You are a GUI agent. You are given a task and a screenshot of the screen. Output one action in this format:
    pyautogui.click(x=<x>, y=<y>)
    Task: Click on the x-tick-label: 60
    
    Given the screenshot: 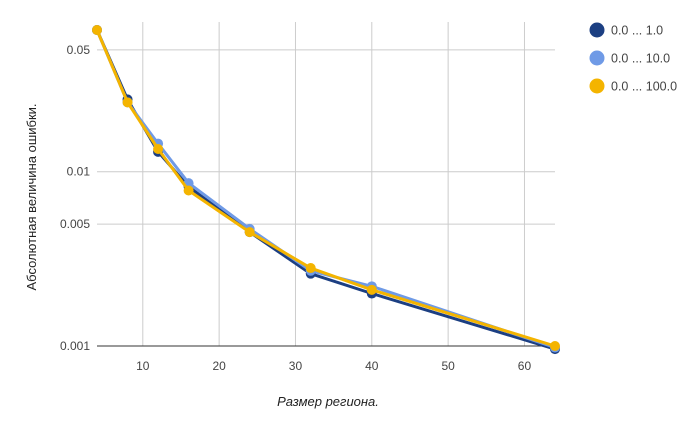 What is the action you would take?
    pyautogui.click(x=525, y=366)
    